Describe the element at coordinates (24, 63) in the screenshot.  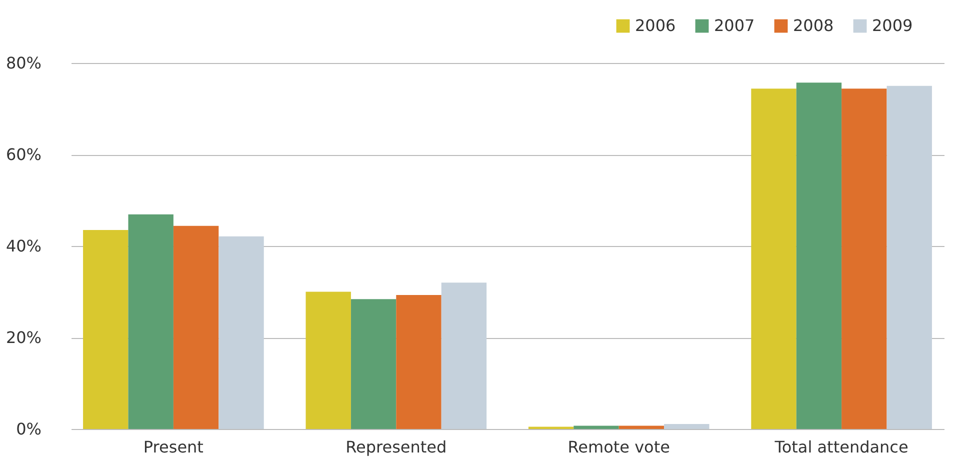
I see `y-tick-label: 80%` at that location.